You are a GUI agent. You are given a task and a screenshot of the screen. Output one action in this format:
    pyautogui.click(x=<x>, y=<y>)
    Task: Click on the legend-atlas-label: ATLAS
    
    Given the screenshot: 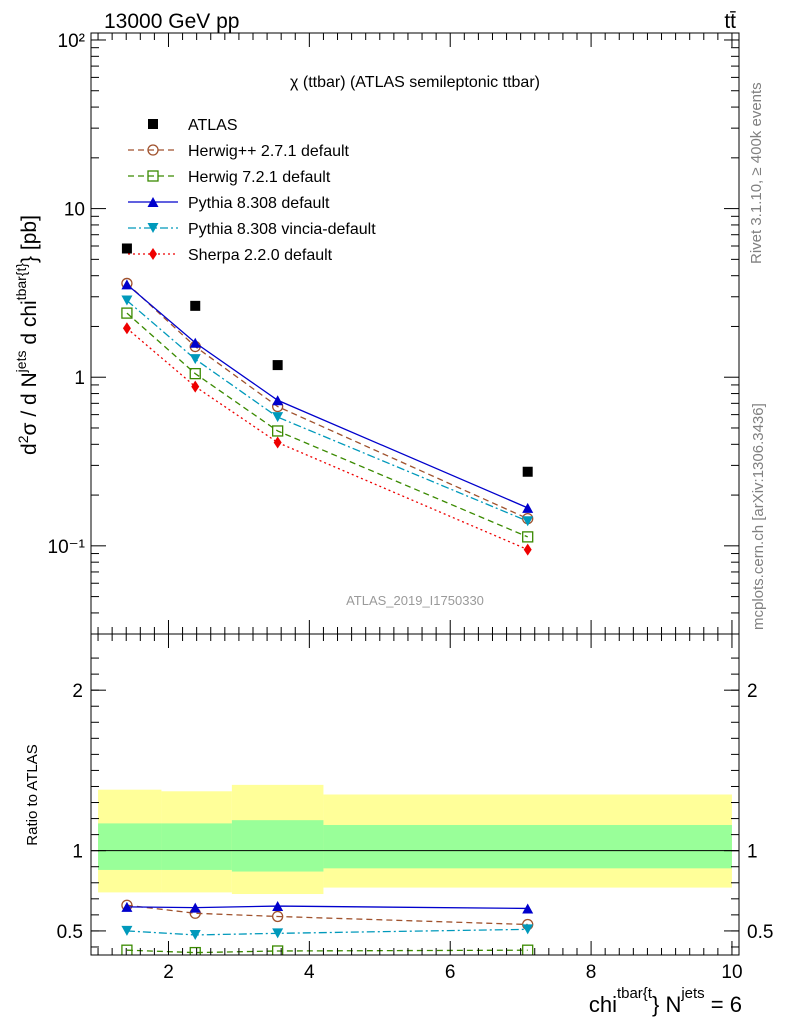 What is the action you would take?
    pyautogui.click(x=213, y=125)
    